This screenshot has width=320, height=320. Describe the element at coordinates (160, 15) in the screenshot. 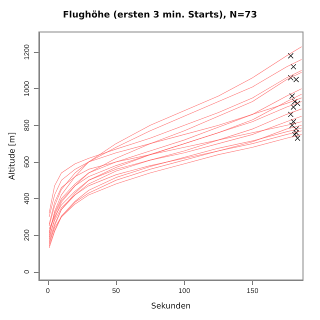

I see `chart-title: Flughöhe (ersten 3 min. Starts), N=73` at that location.